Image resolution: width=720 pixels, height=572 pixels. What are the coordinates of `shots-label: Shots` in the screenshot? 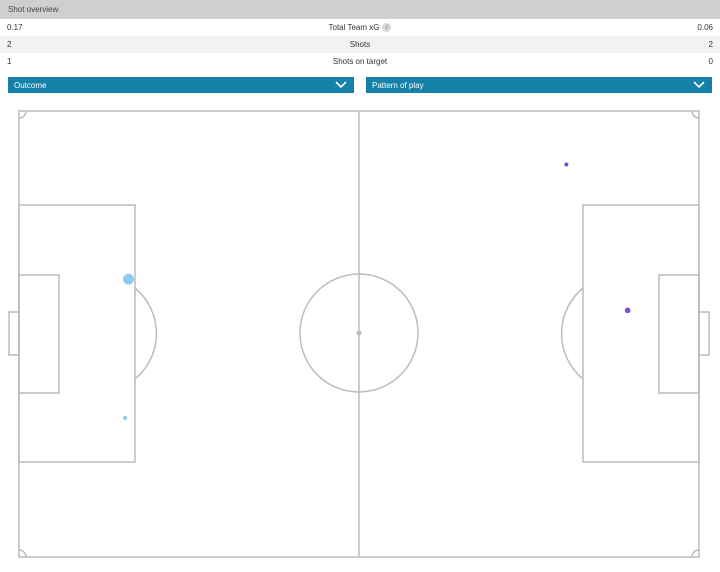 It's located at (360, 44).